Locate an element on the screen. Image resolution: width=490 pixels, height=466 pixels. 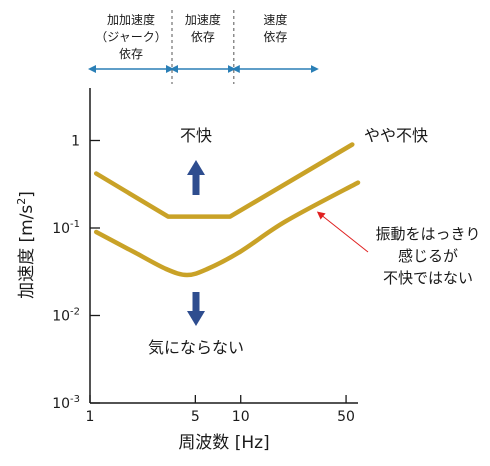
label-middle: 振動をはっきり 感じるが 不快ではない is located at coordinates (427, 256).